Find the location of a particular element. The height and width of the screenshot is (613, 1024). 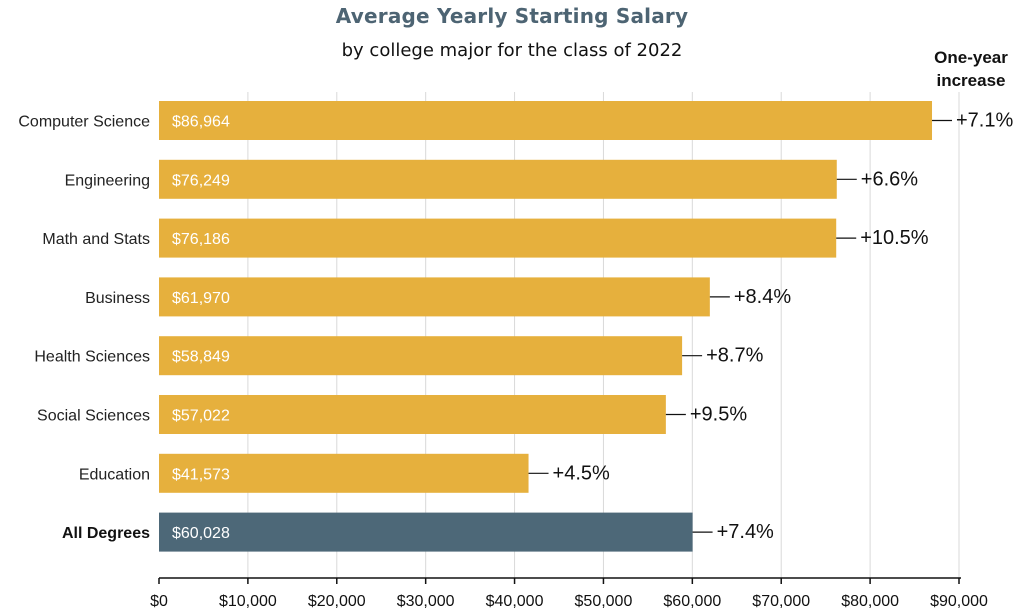

increase-label: +9.5% is located at coordinates (718, 415).